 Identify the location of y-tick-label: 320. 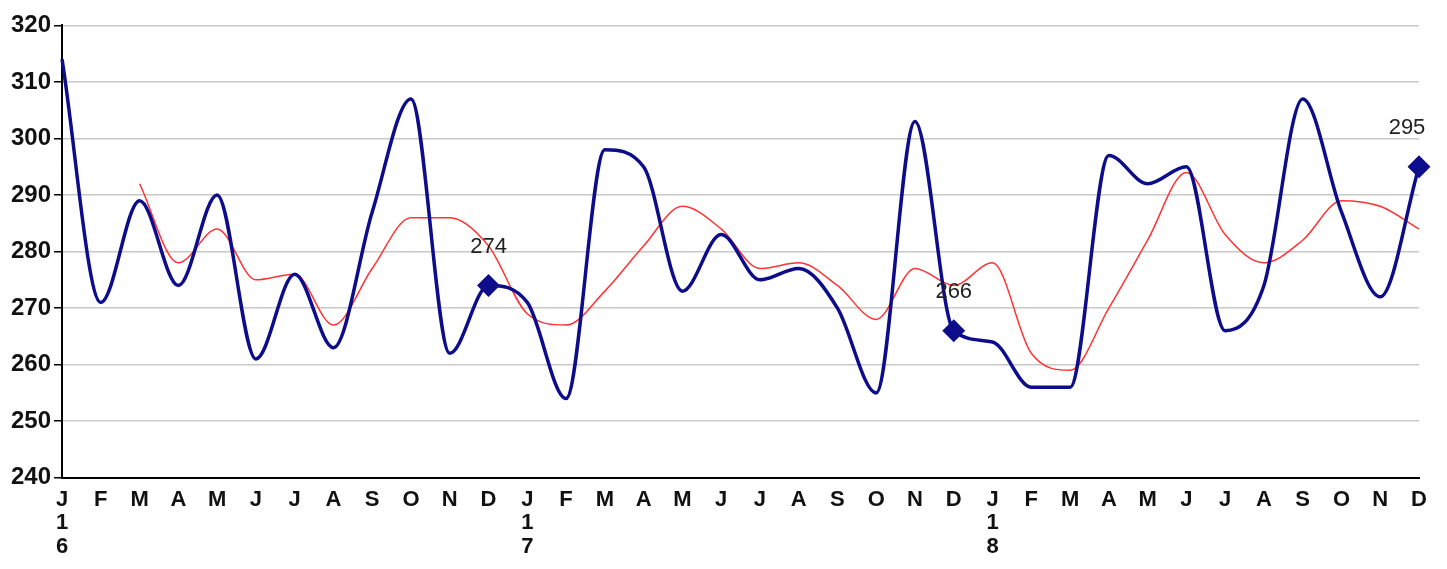
(31, 24).